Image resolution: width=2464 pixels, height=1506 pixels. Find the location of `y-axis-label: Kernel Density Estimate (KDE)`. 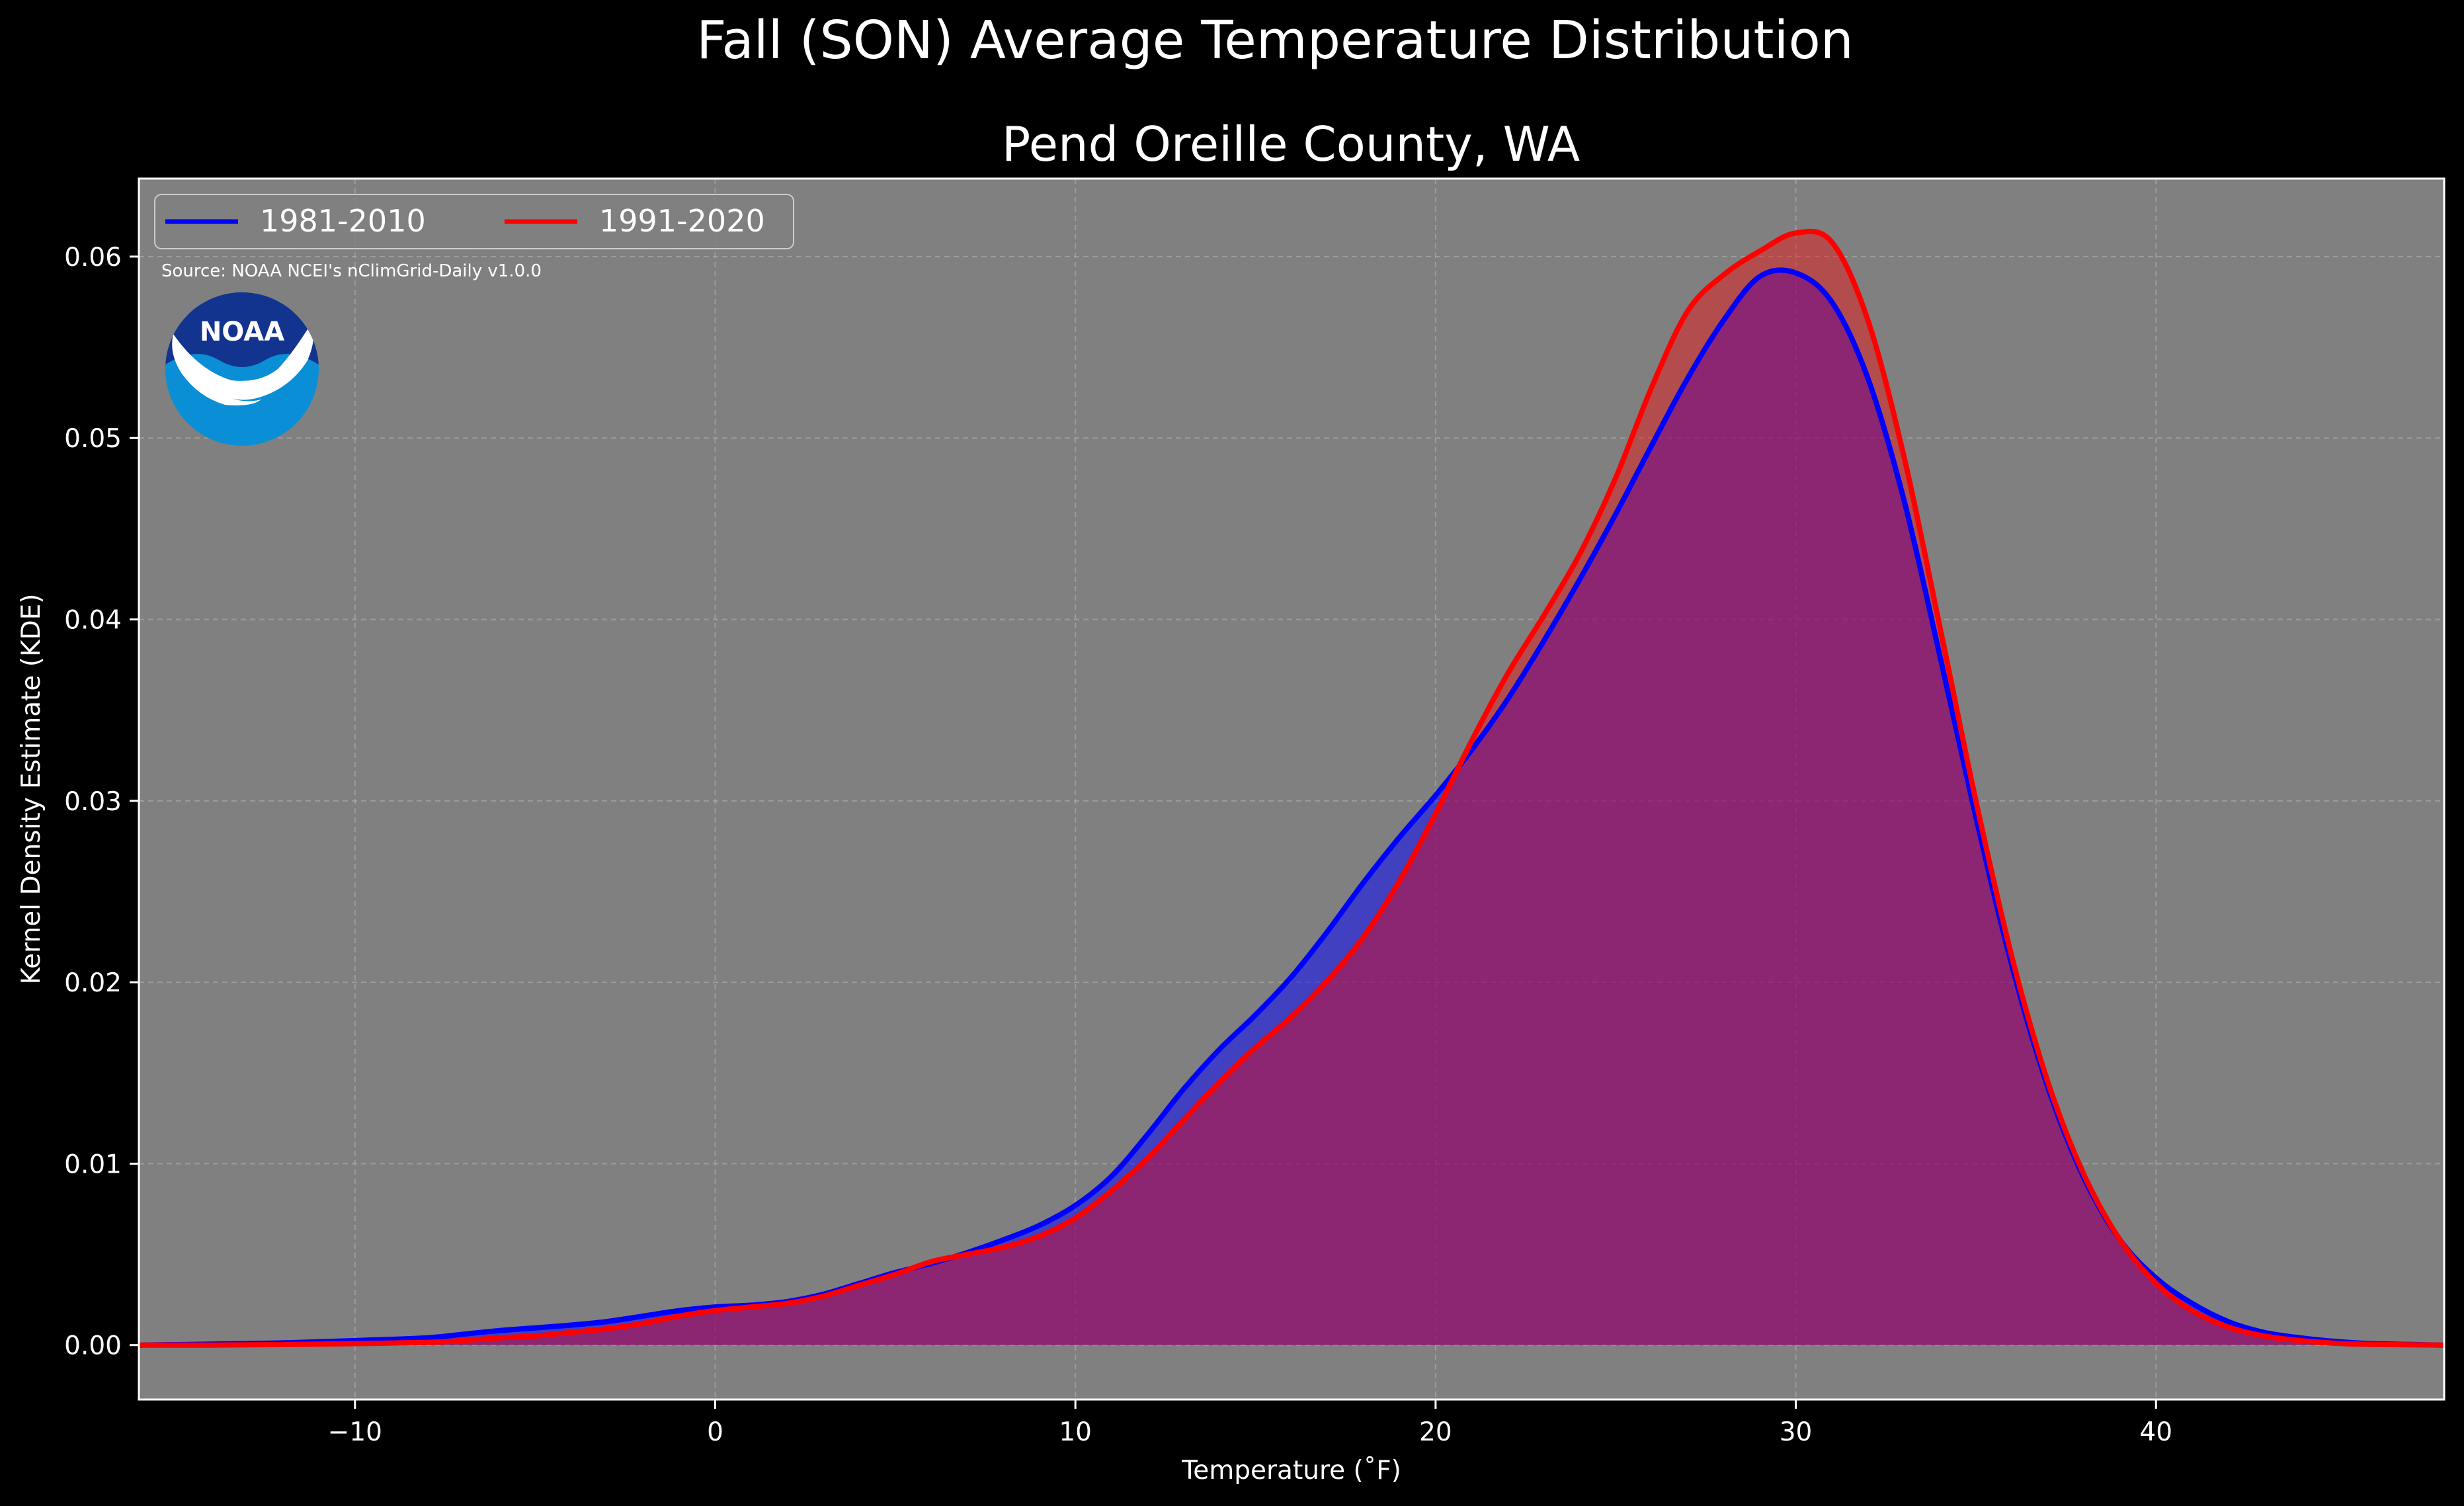

y-axis-label: Kernel Density Estimate (KDE) is located at coordinates (32, 789).